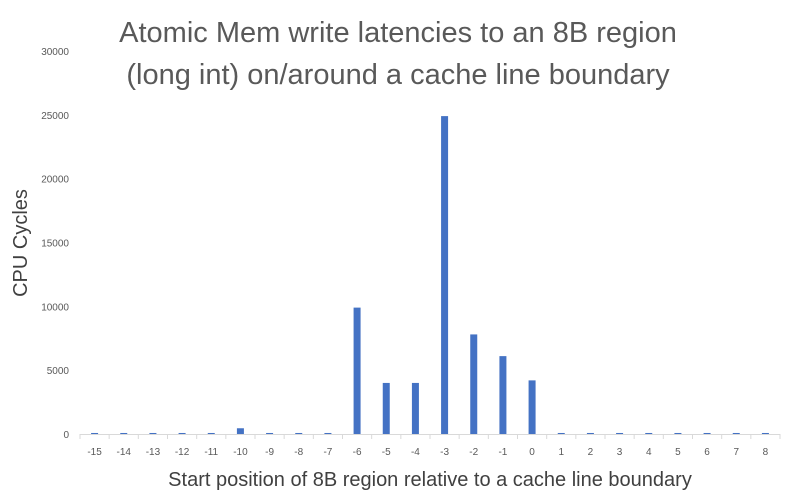 This screenshot has height=500, width=797. What do you see at coordinates (532, 452) in the screenshot?
I see `x-tick-label: 0` at bounding box center [532, 452].